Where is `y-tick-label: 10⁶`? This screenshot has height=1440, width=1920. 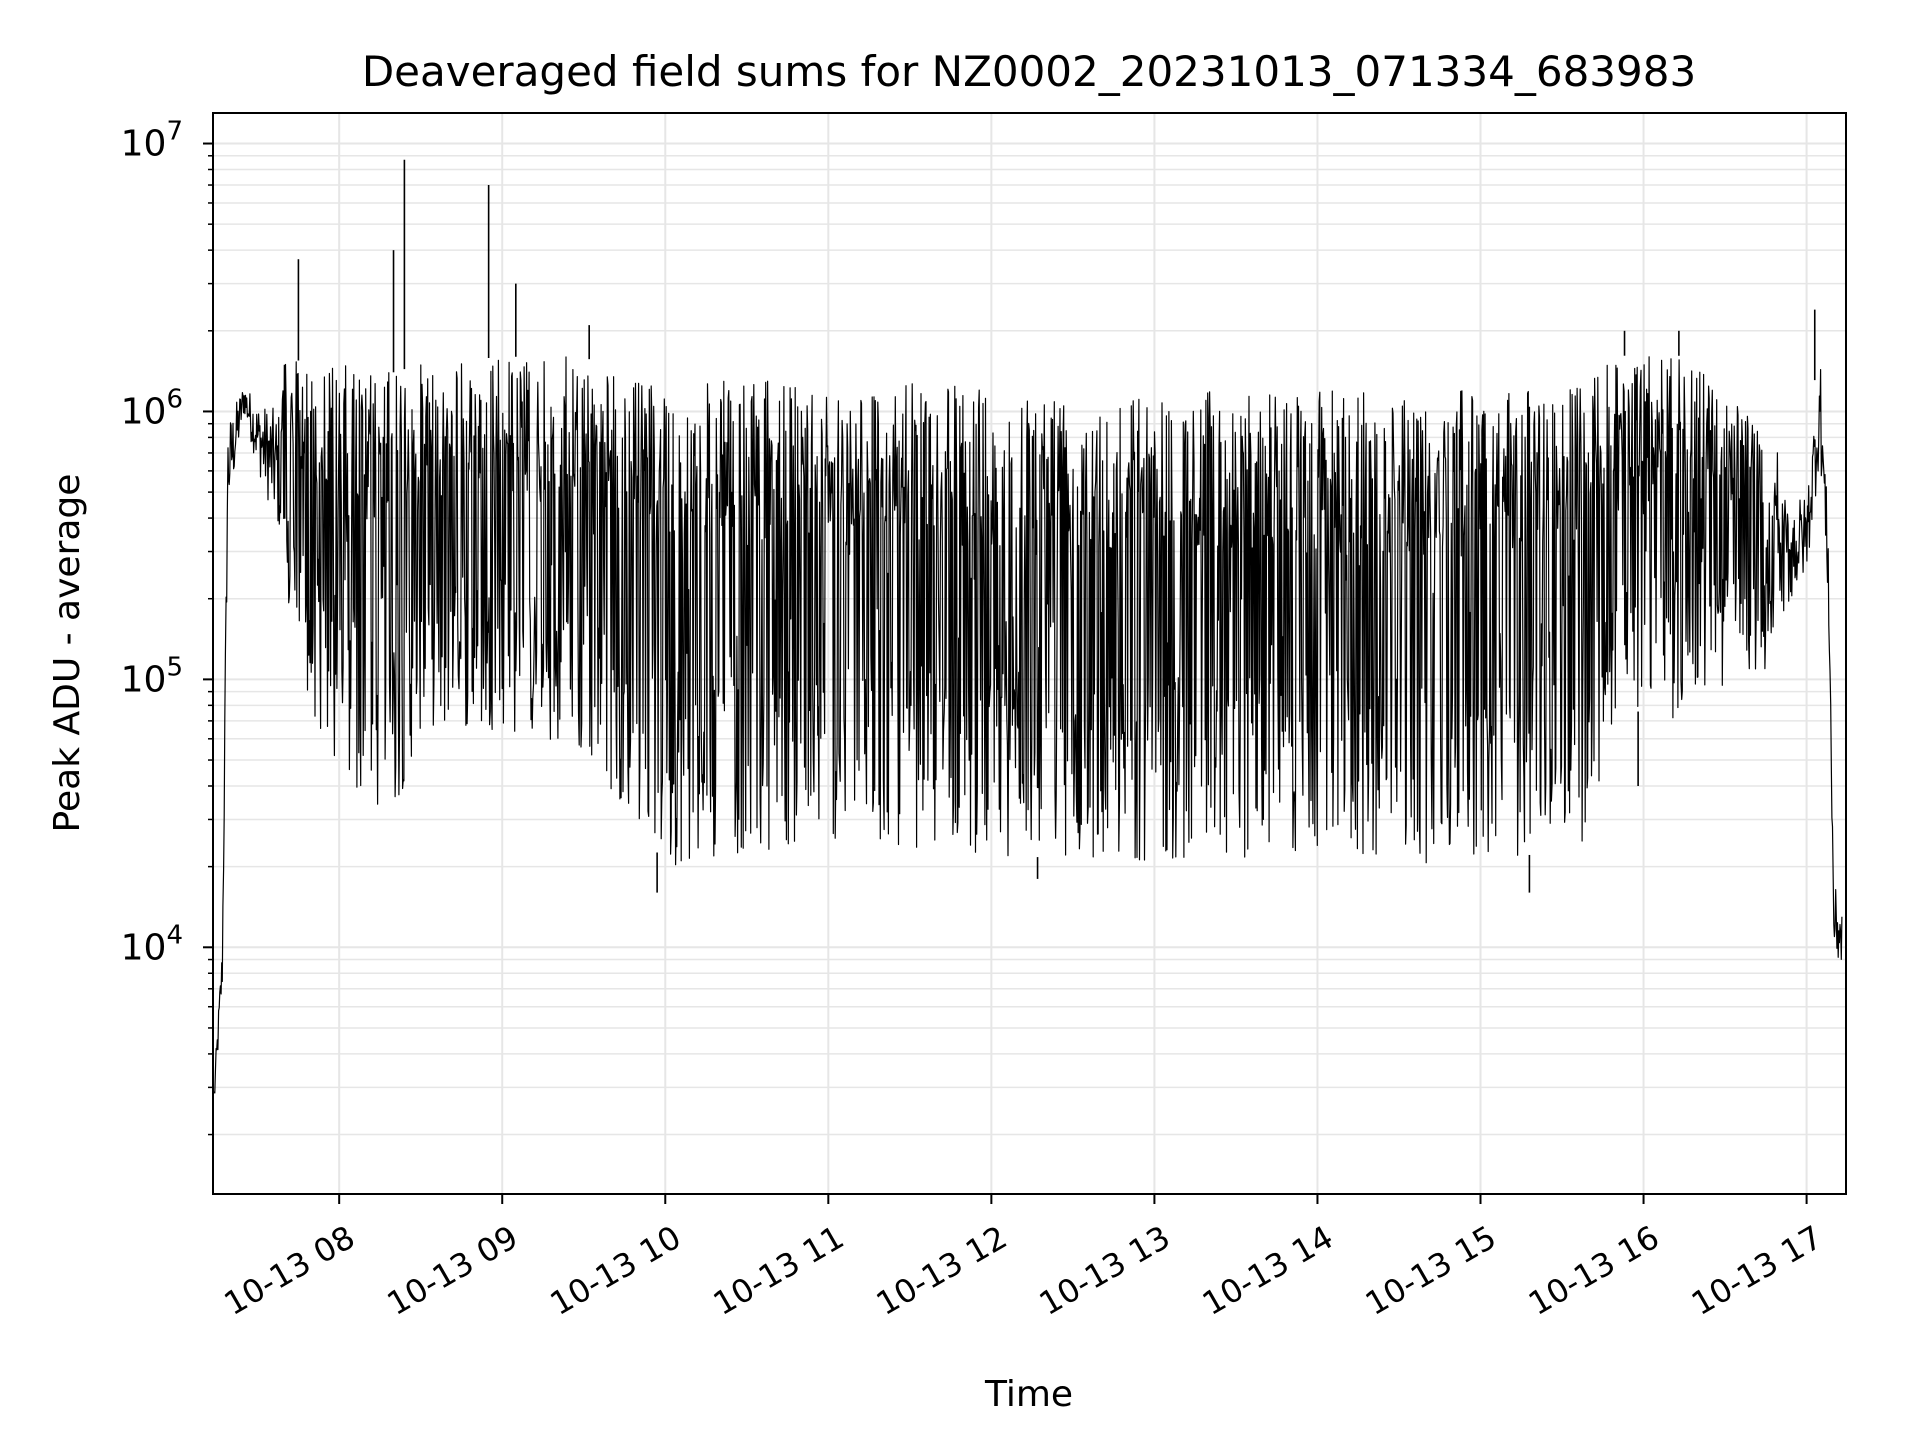 y-tick-label: 10⁶ is located at coordinates (152, 408).